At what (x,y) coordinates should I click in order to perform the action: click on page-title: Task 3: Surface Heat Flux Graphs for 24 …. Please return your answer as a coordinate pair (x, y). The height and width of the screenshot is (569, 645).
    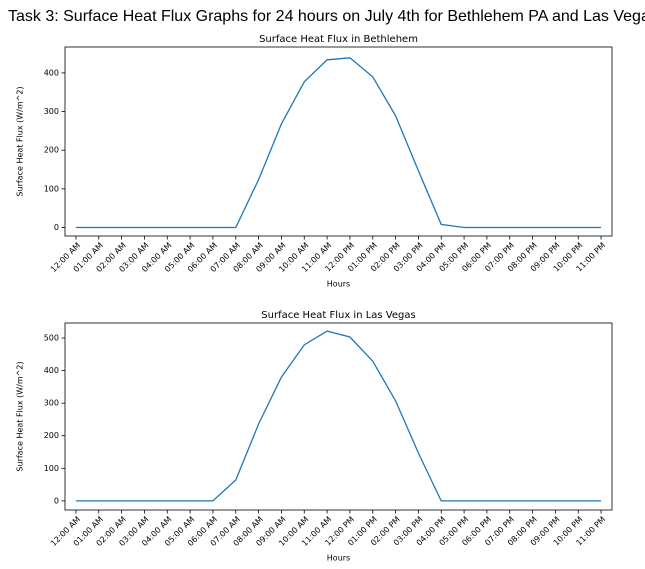
    Looking at the image, I should click on (326, 16).